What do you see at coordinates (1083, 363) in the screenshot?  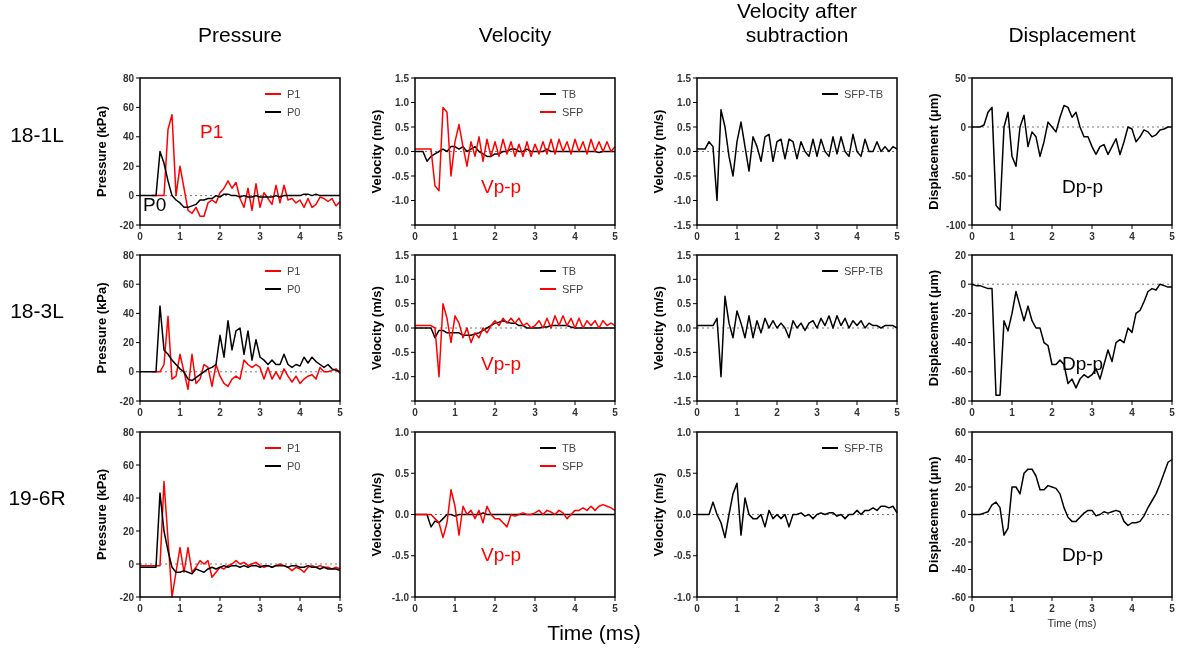 I see `annotation: Dp-p` at bounding box center [1083, 363].